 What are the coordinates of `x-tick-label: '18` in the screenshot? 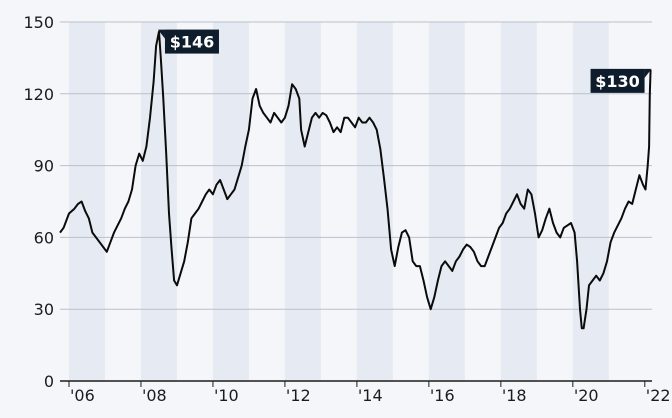 It's located at (514, 395).